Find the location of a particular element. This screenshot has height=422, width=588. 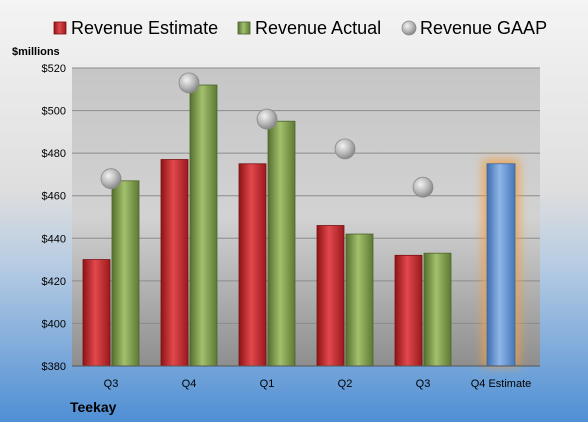

x-tick-label: Q1 is located at coordinates (267, 384).